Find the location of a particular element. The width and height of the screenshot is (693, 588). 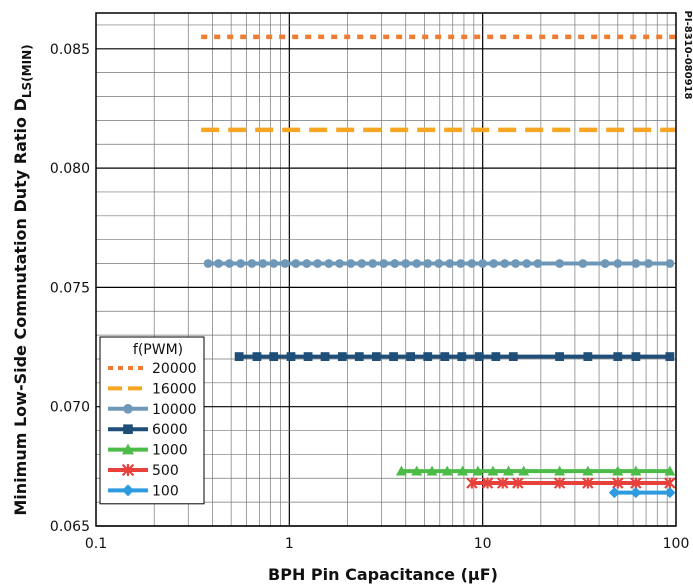

legend-label-500: 500 is located at coordinates (165, 471).